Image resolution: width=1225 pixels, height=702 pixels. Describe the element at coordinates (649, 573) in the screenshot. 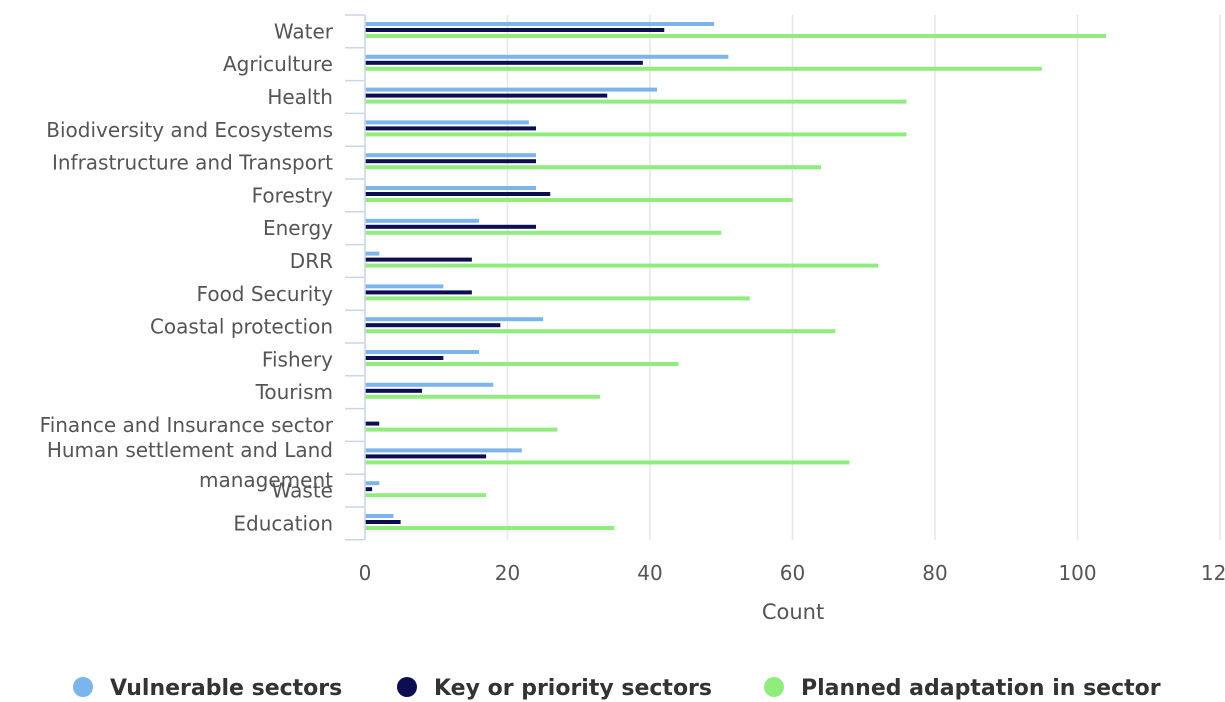

I see `x-tick-label: 40` at that location.